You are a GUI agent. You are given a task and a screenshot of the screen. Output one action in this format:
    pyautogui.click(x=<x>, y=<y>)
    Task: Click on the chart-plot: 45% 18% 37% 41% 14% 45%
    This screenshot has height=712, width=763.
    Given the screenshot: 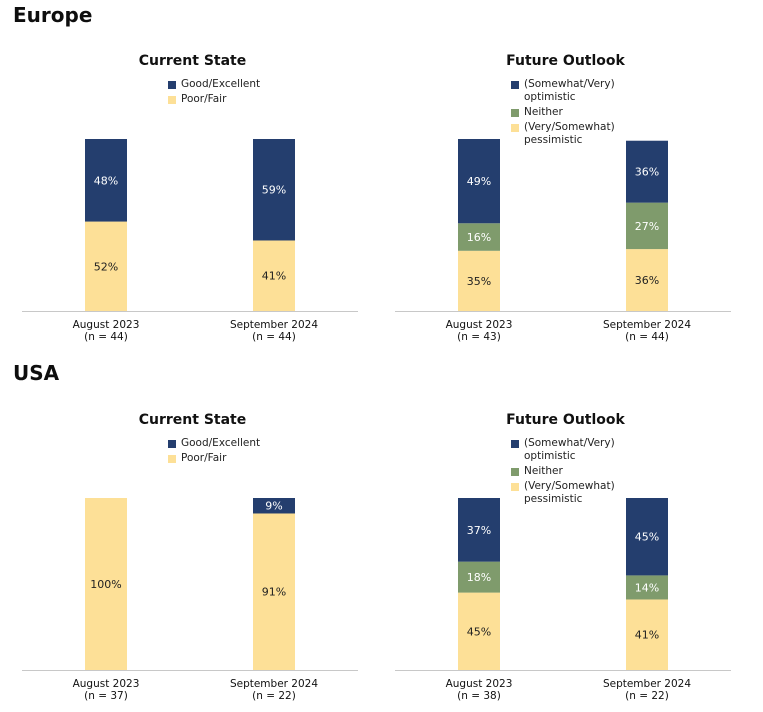 What is the action you would take?
    pyautogui.click(x=563, y=584)
    